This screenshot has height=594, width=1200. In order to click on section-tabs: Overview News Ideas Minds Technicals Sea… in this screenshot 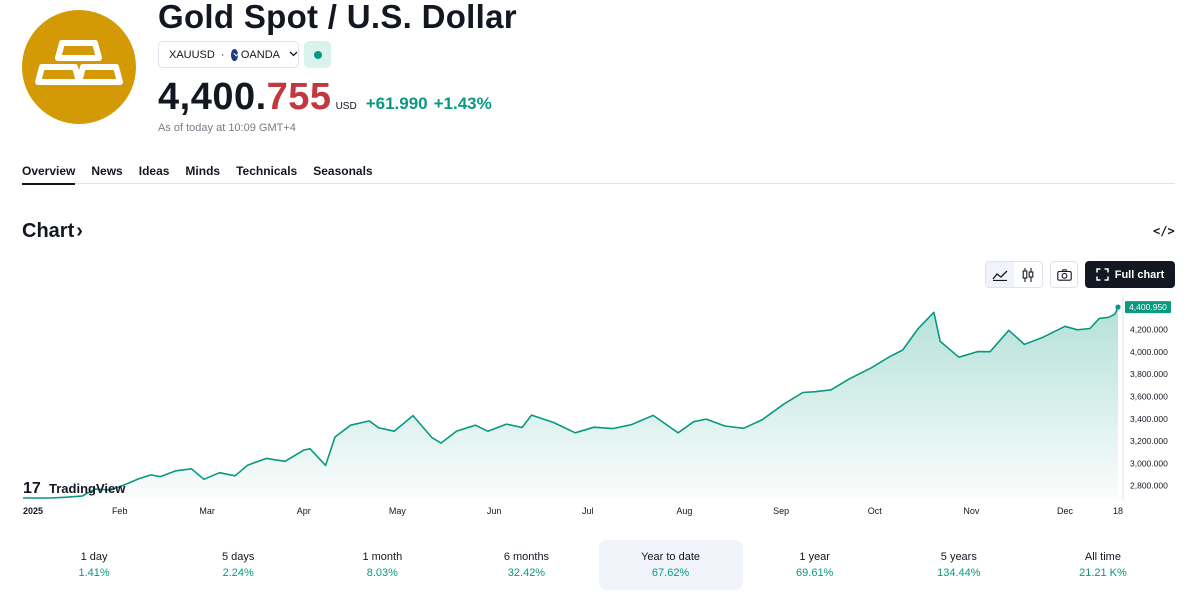, I will do `click(598, 174)`.